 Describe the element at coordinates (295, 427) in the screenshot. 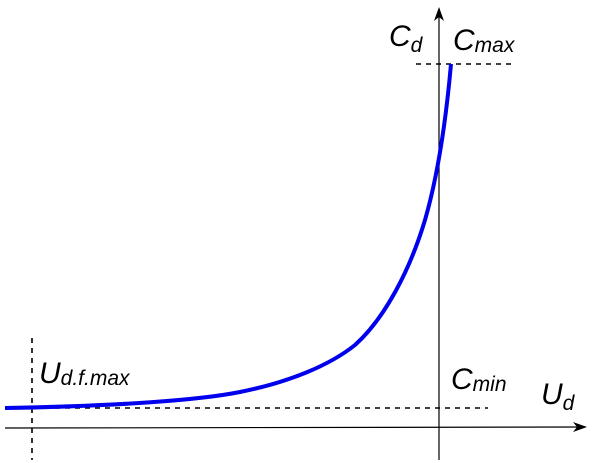

I see `x-axis` at that location.